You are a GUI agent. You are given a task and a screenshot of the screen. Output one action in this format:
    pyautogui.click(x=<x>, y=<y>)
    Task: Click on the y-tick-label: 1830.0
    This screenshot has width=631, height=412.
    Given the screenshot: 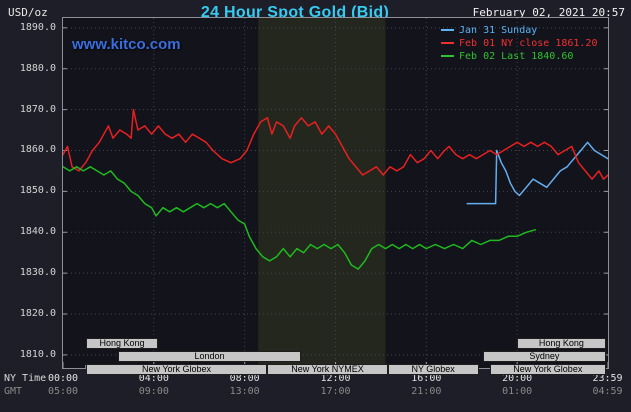 What is the action you would take?
    pyautogui.click(x=37, y=273)
    